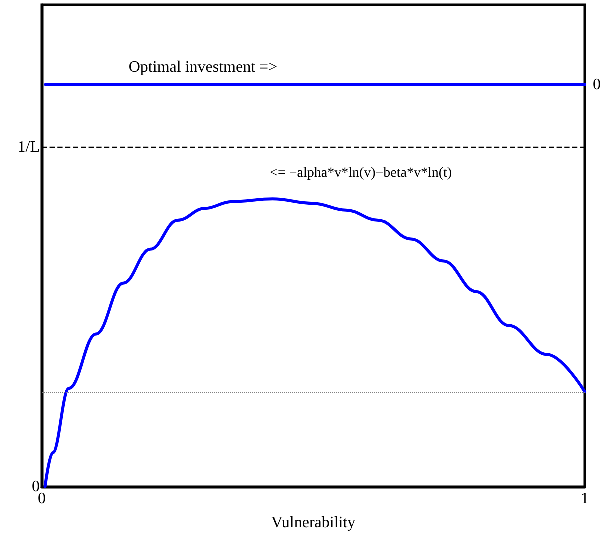 The image size is (604, 537). What do you see at coordinates (585, 499) in the screenshot?
I see `x-tick-label: 1` at bounding box center [585, 499].